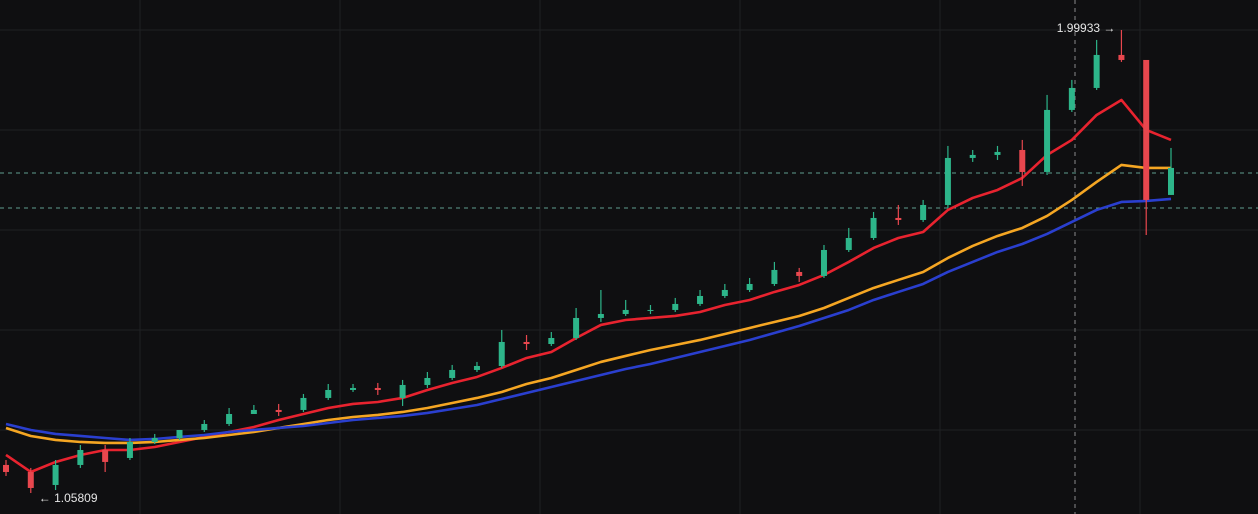 The image size is (1258, 514). What do you see at coordinates (1086, 28) in the screenshot?
I see `high-label: 1.99933 →` at bounding box center [1086, 28].